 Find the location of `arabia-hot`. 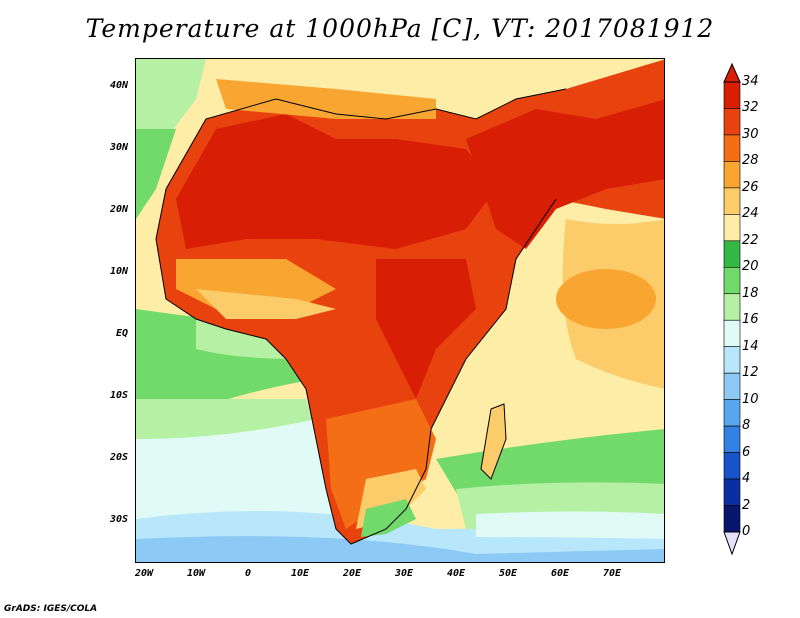

arabia-hot is located at coordinates (565, 174).